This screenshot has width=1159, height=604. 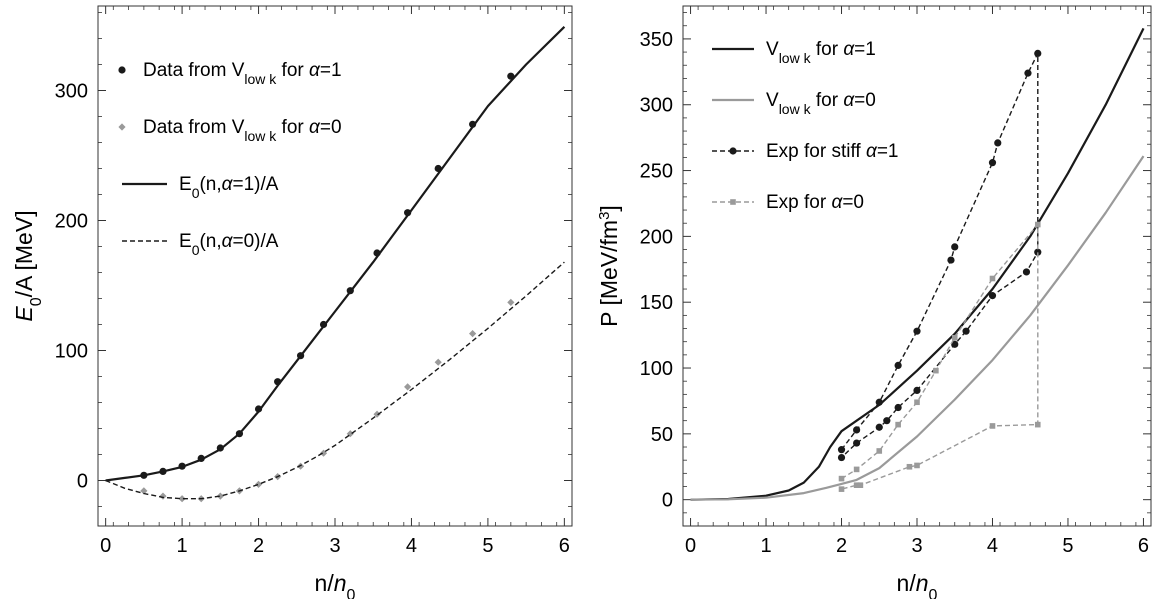 I want to click on x-axis-label: n/n0, so click(x=917, y=584).